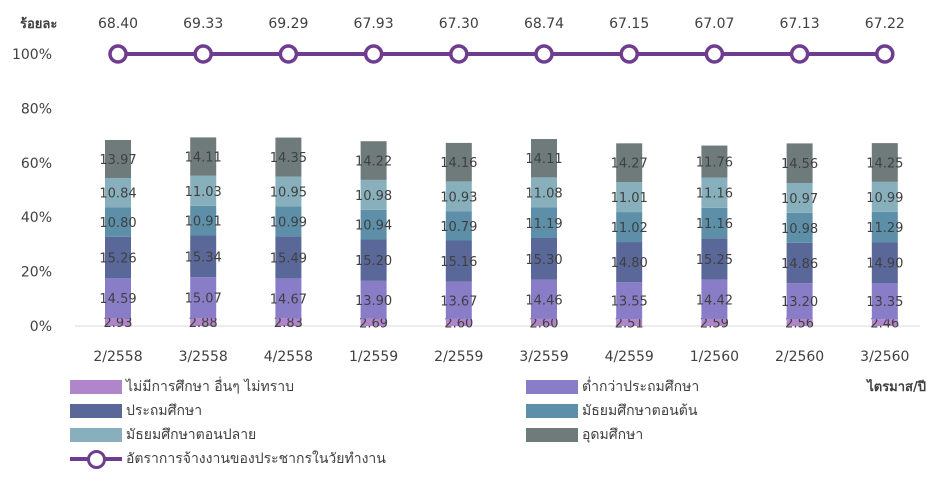 The width and height of the screenshot is (930, 482). I want to click on legend-item-below-primary: ต่ำกว่าประถมศึกษา, so click(612, 387).